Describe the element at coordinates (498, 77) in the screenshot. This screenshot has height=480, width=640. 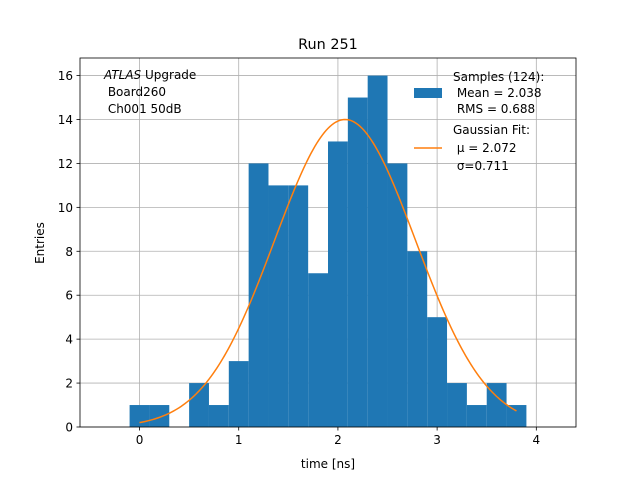
I see `legend-histogram-label: Samples (124):` at that location.